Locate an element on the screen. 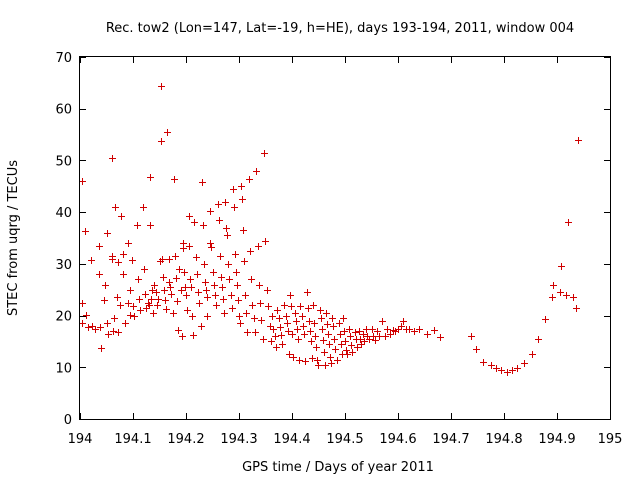  x-tick-label: 194.2 is located at coordinates (185, 439).